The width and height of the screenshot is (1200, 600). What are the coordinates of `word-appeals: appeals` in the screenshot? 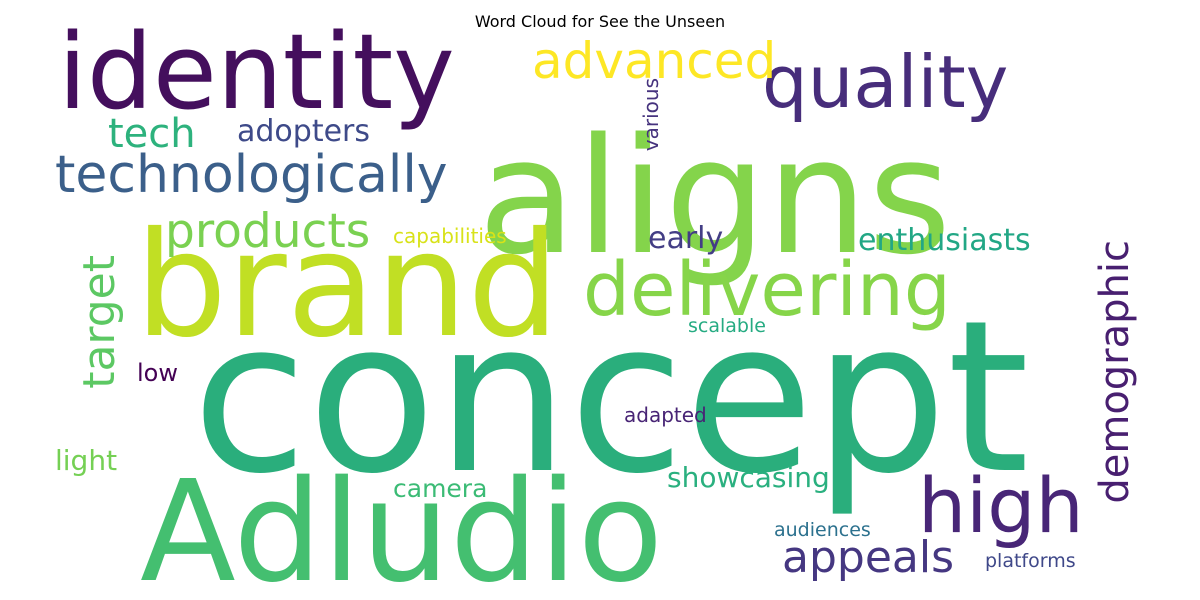 It's located at (868, 557).